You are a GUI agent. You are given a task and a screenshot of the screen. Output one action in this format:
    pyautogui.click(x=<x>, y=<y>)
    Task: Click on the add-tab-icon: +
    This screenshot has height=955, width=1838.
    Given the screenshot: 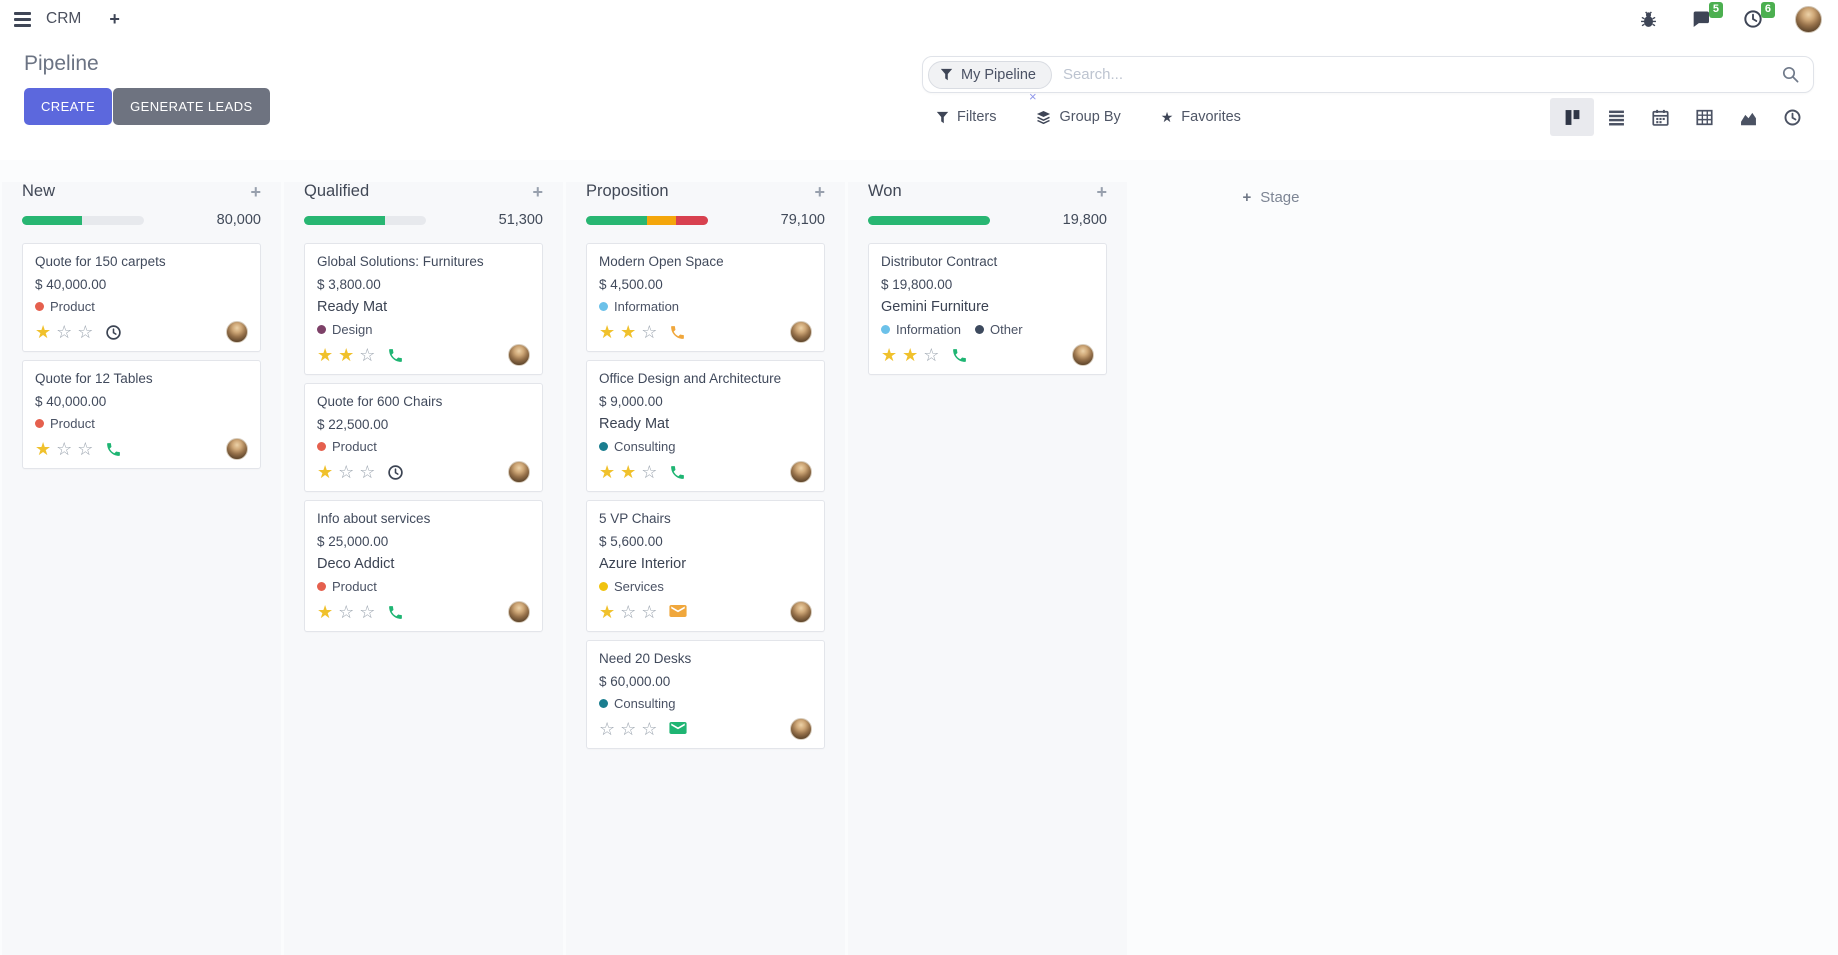 What is the action you would take?
    pyautogui.click(x=114, y=19)
    